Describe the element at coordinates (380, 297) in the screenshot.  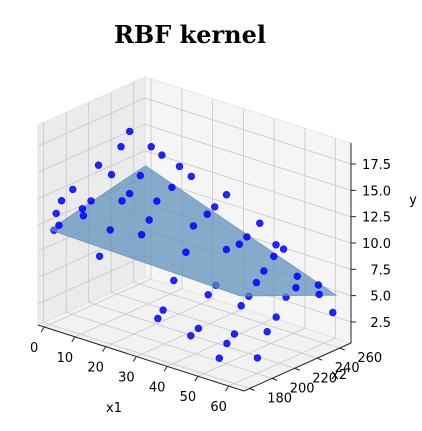
I see `z-tick-label: 5.0` at that location.